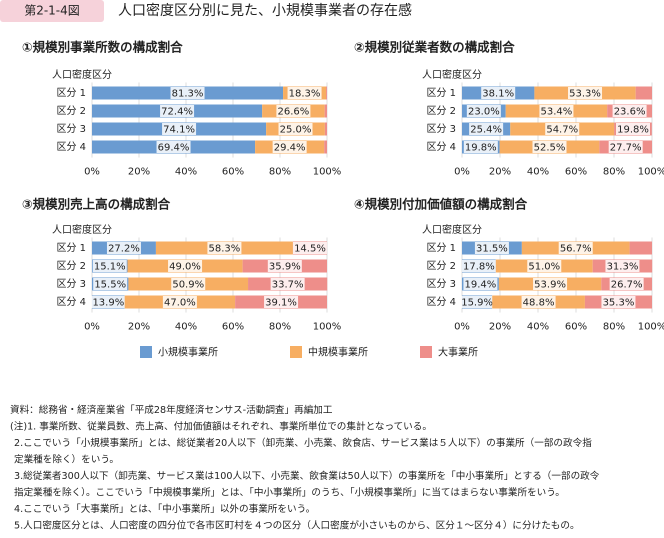 The image size is (664, 538). Describe the element at coordinates (550, 285) in the screenshot. I see `value-label: 53.9%` at that location.